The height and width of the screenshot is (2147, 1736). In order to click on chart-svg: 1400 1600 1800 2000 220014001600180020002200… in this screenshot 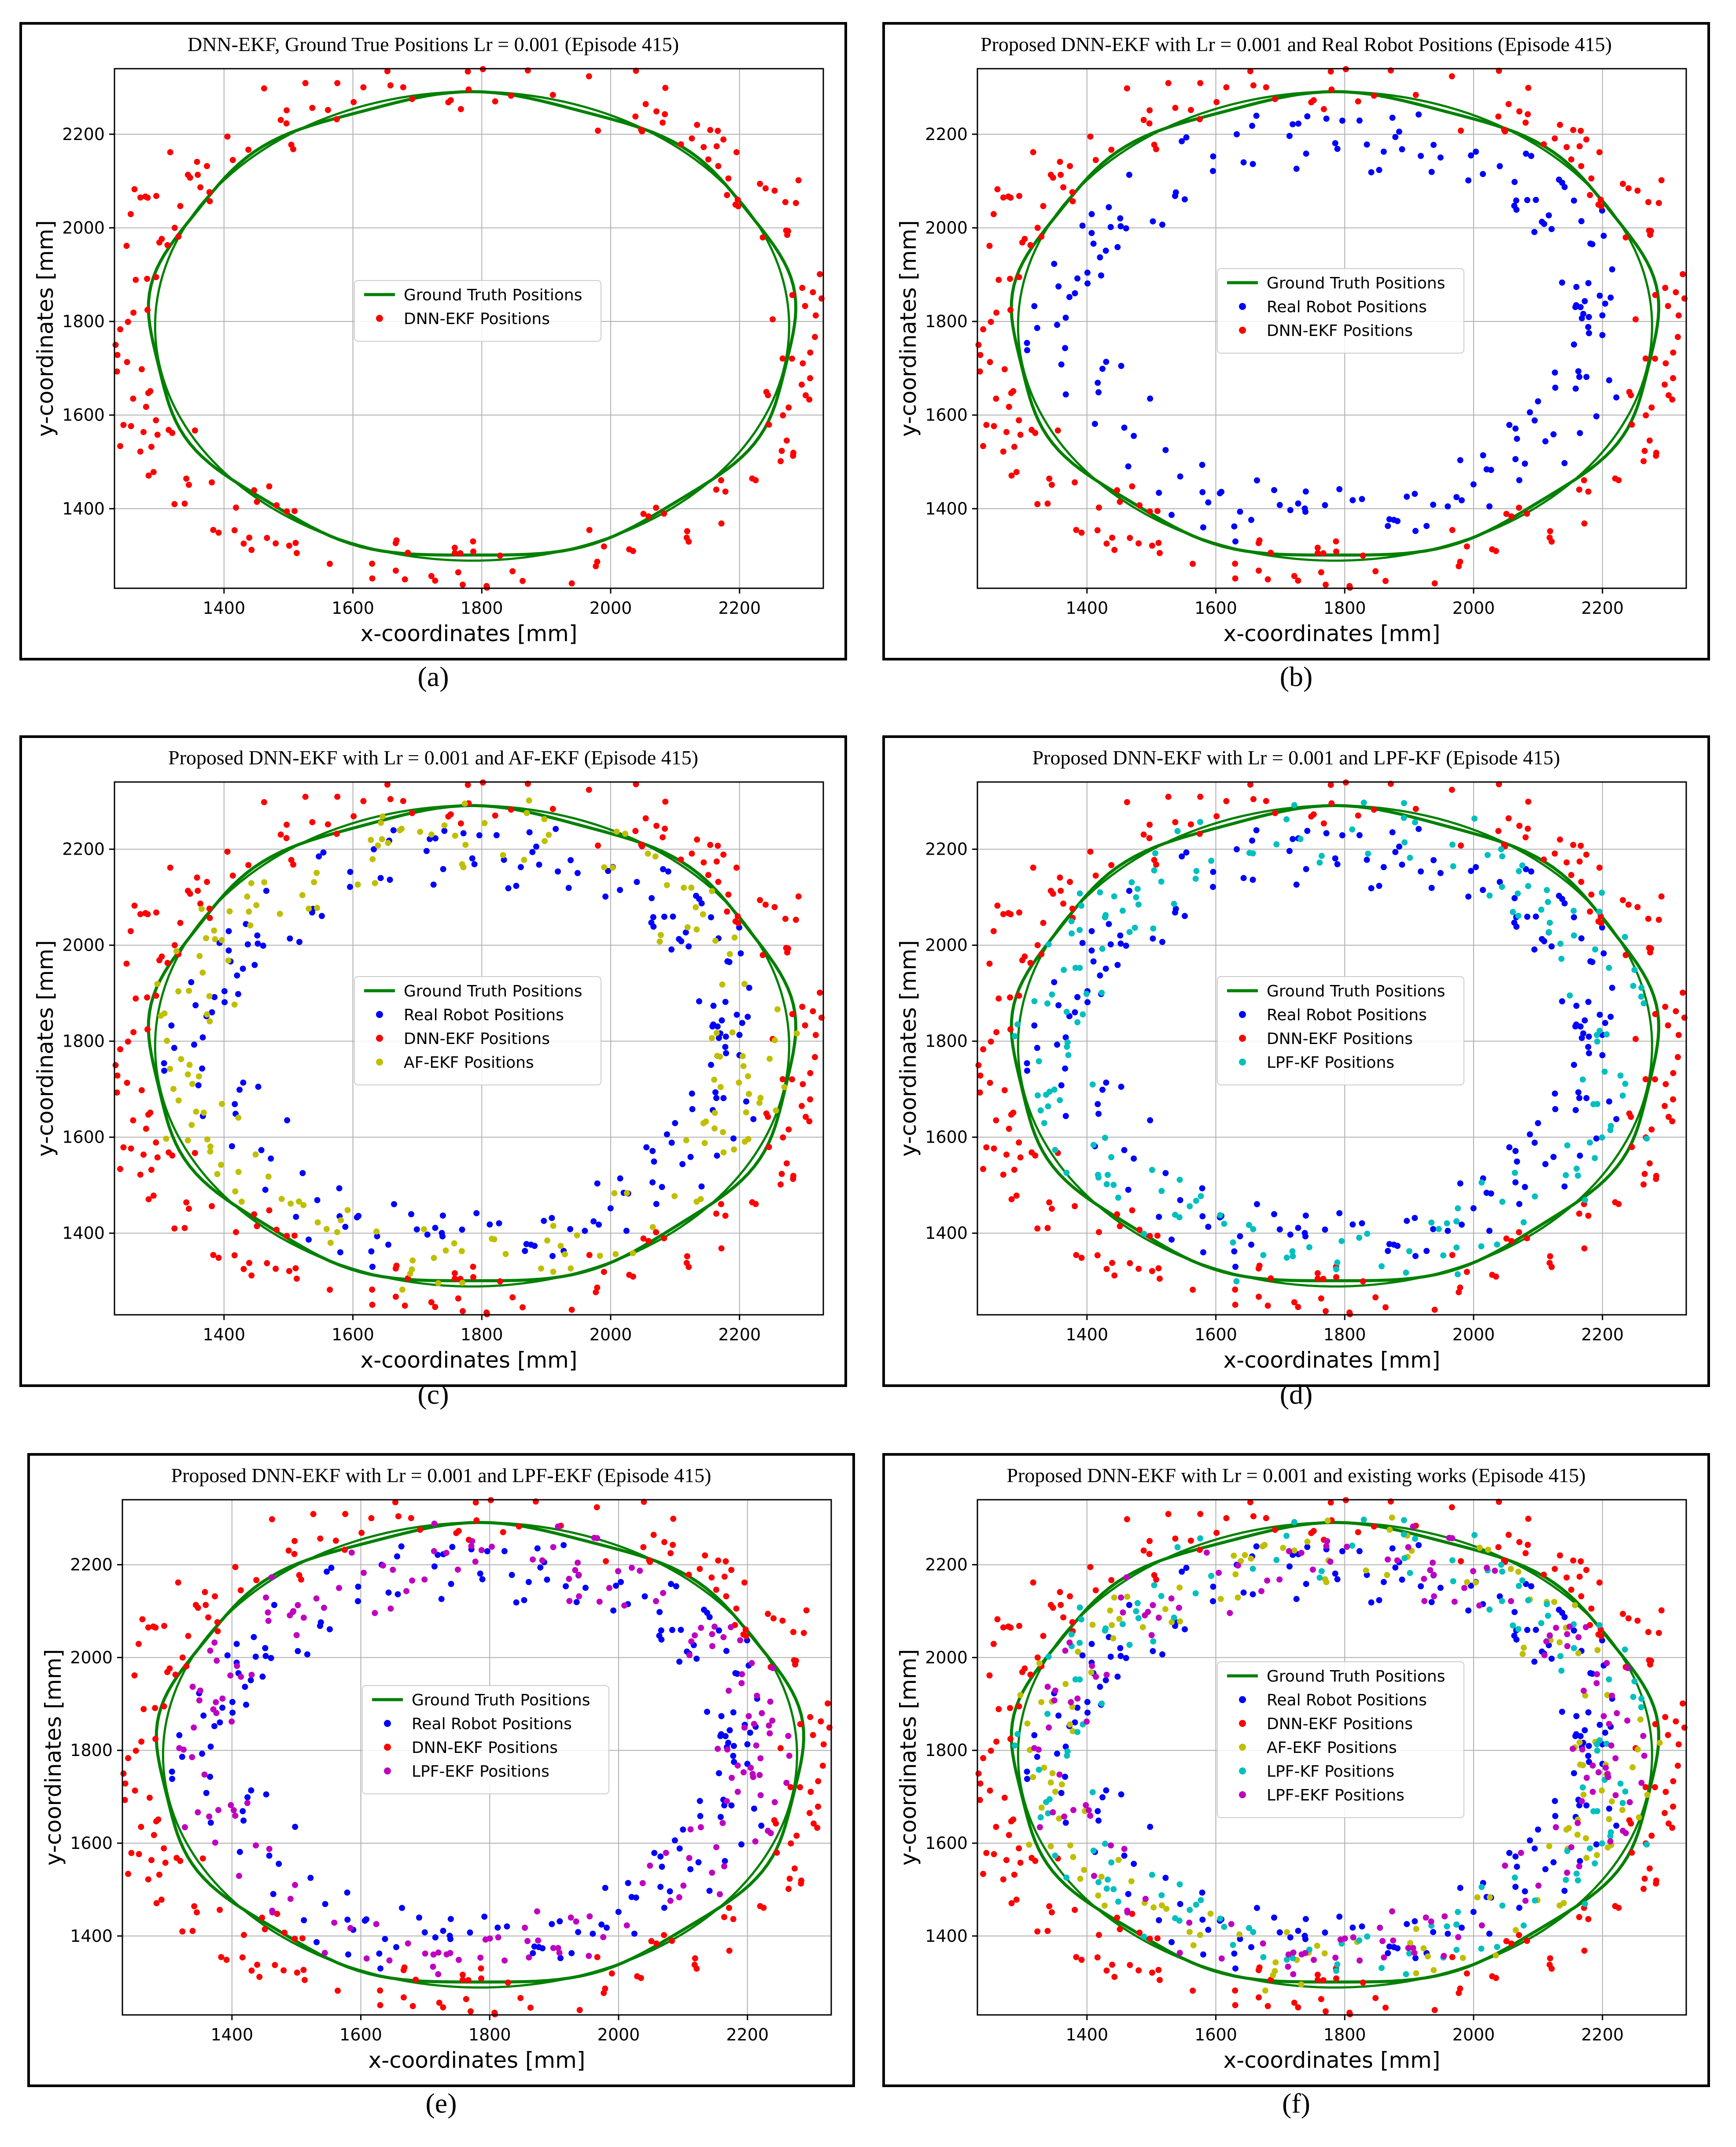, I will do `click(429, 356)`.